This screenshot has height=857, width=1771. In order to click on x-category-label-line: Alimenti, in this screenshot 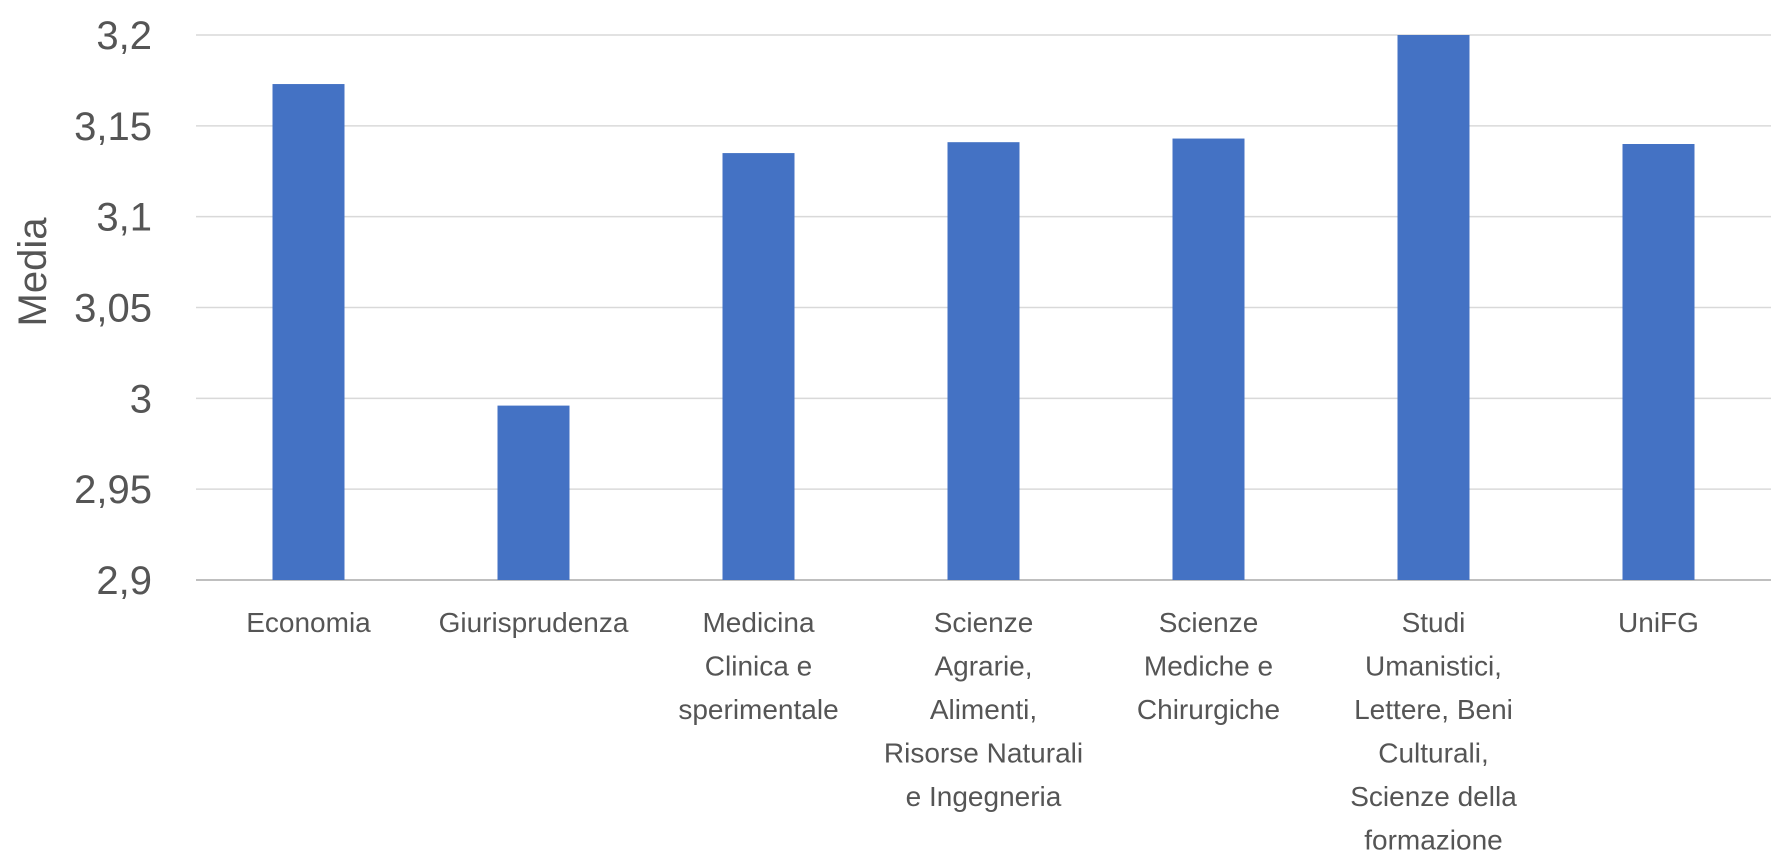, I will do `click(983, 709)`.